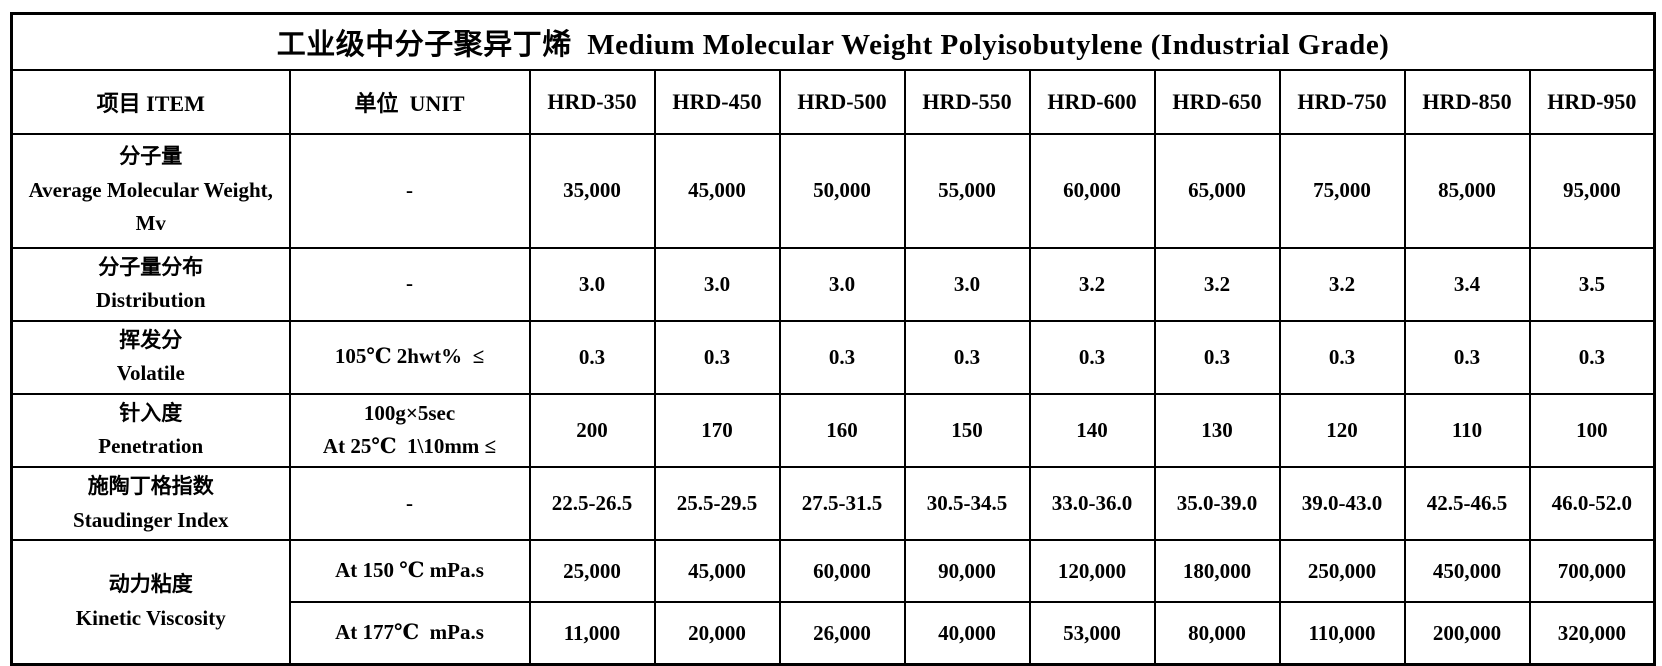 This screenshot has height=666, width=1662. Describe the element at coordinates (717, 190) in the screenshot. I see `value-cell: 45,000` at that location.